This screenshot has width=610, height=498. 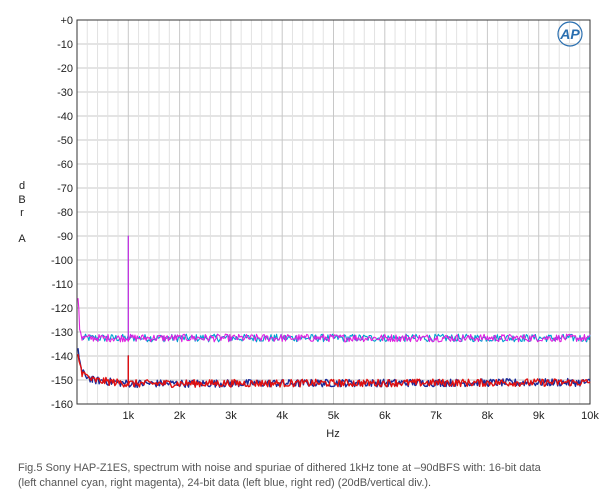 What do you see at coordinates (65, 141) in the screenshot?
I see `y-tick-label: -50` at bounding box center [65, 141].